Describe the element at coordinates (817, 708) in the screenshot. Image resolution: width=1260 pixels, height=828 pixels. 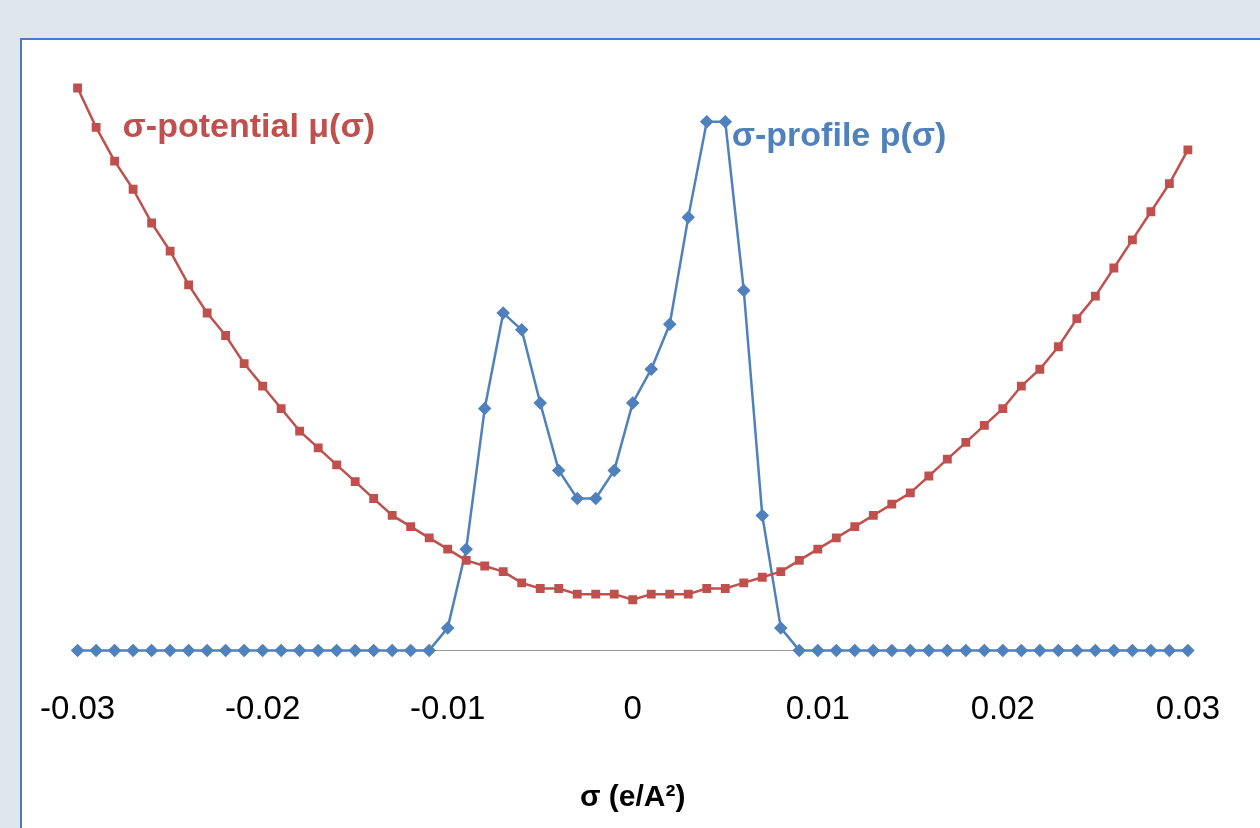
I see `x-tick-label: 0.01` at that location.